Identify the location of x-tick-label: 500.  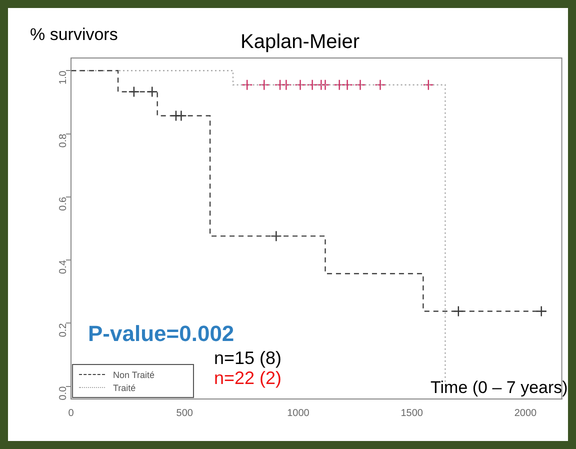
(185, 413).